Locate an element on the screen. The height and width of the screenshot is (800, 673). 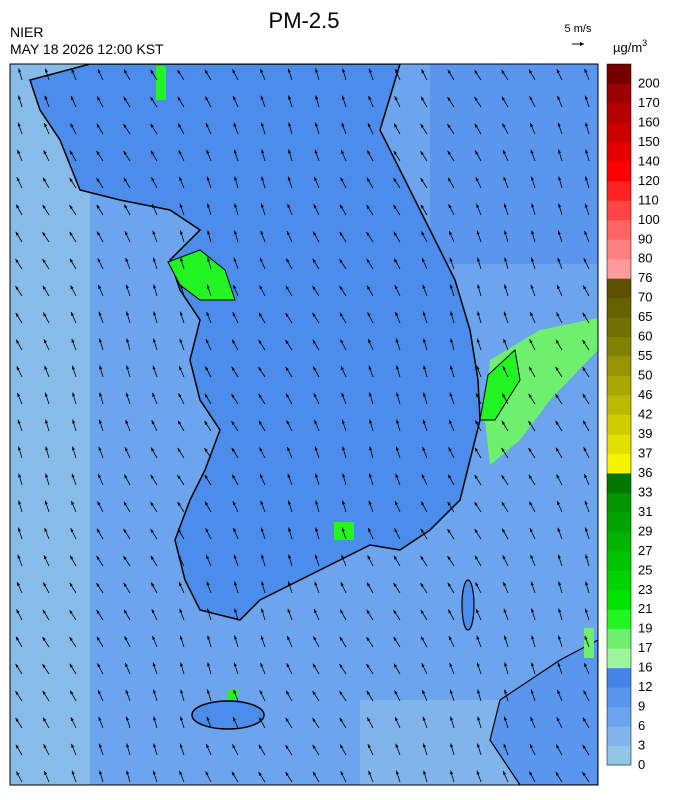
colorbar-label: 0 is located at coordinates (641, 764).